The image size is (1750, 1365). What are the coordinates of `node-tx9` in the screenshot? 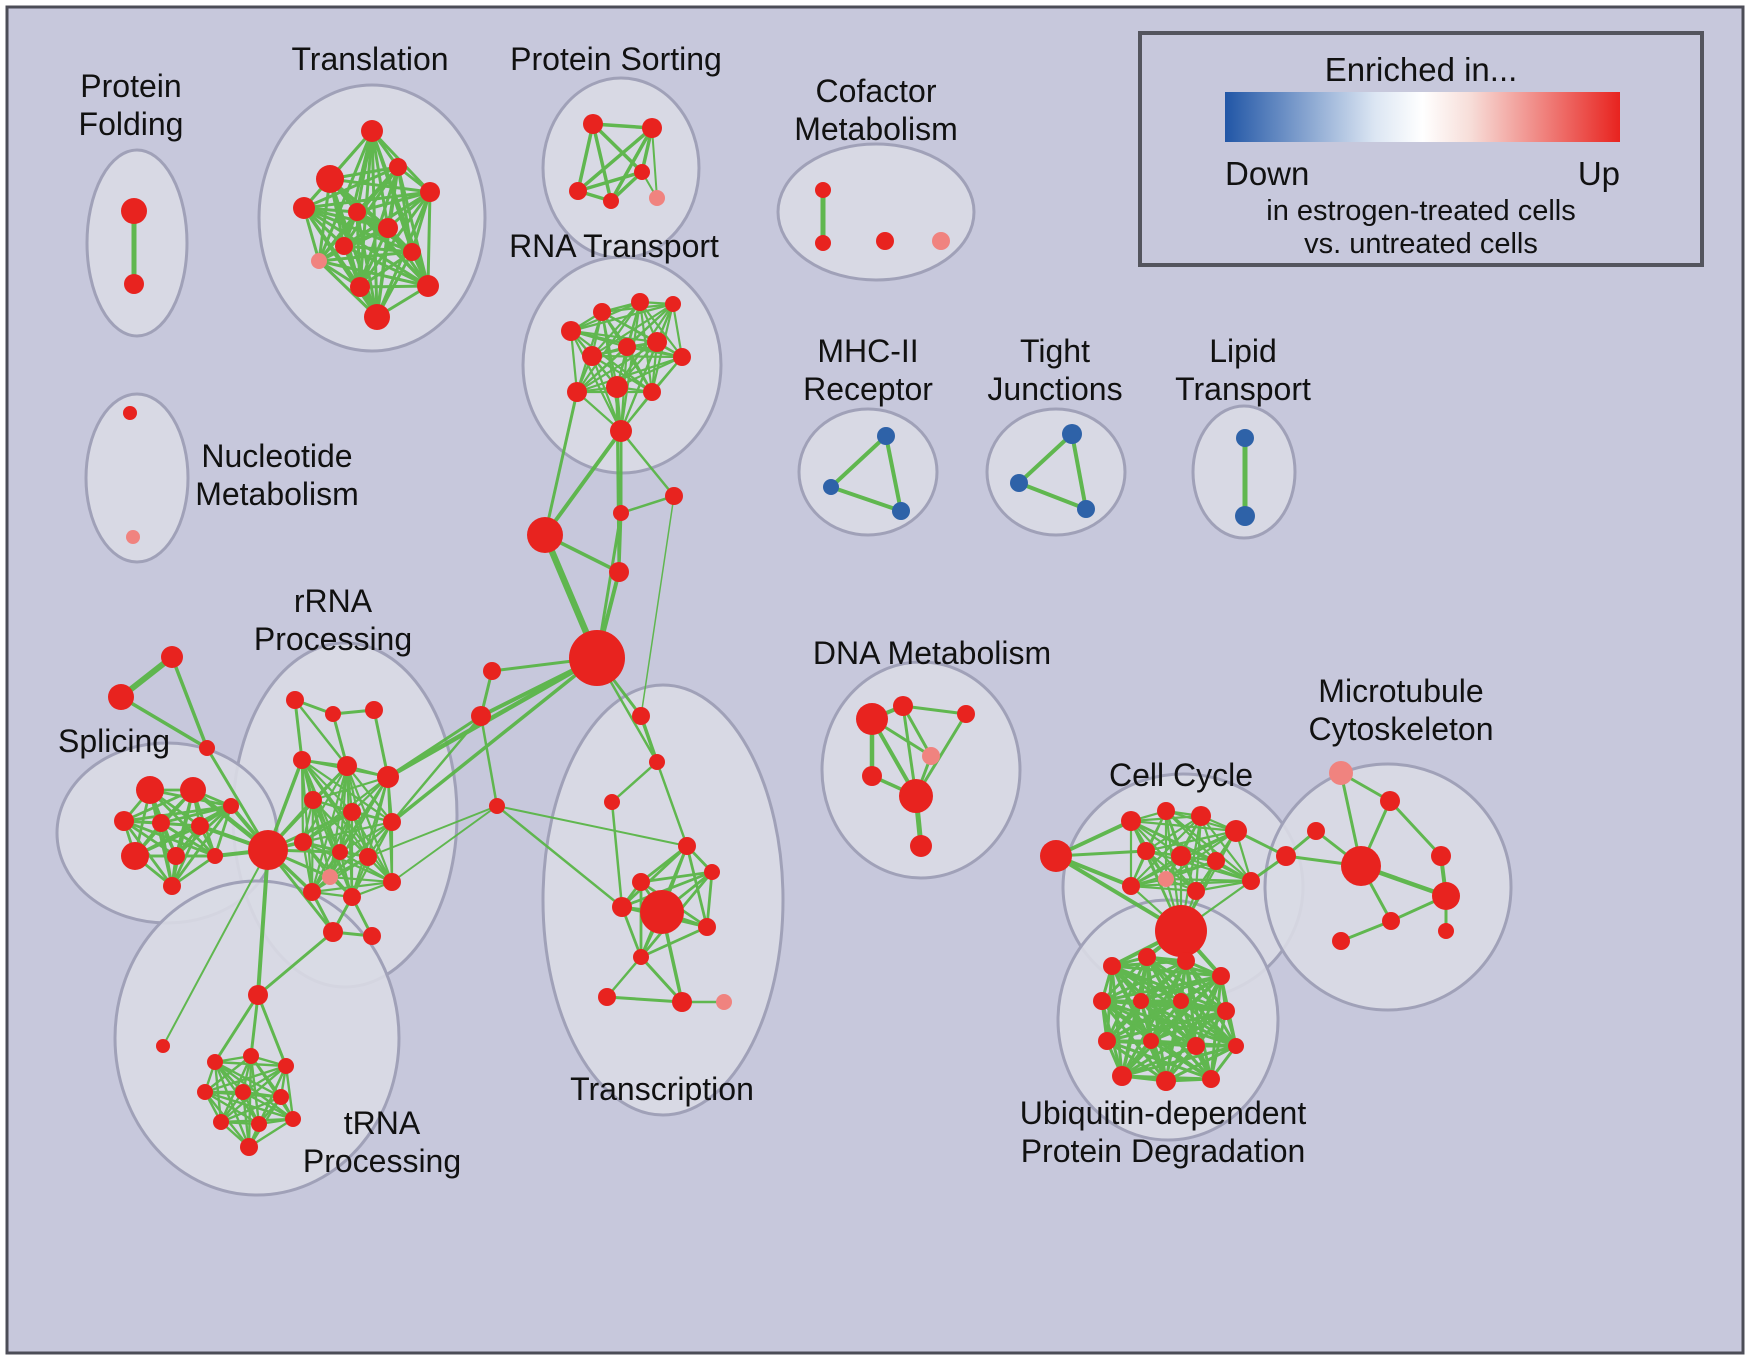 It's located at (641, 957).